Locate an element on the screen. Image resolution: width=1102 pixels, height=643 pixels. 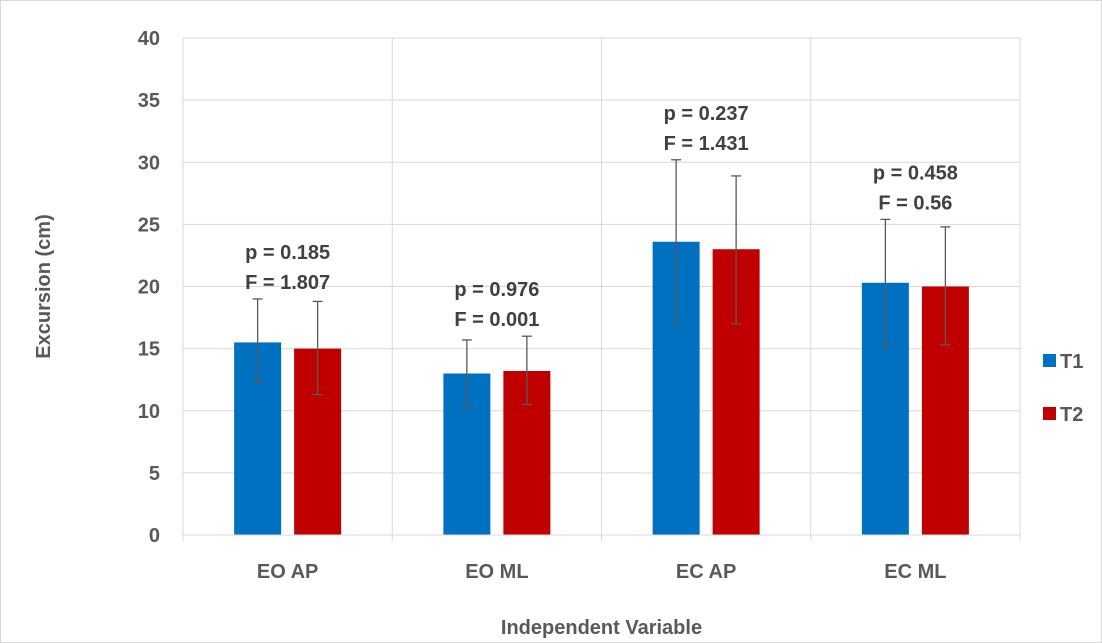
y-tick-label: 20 is located at coordinates (149, 288).